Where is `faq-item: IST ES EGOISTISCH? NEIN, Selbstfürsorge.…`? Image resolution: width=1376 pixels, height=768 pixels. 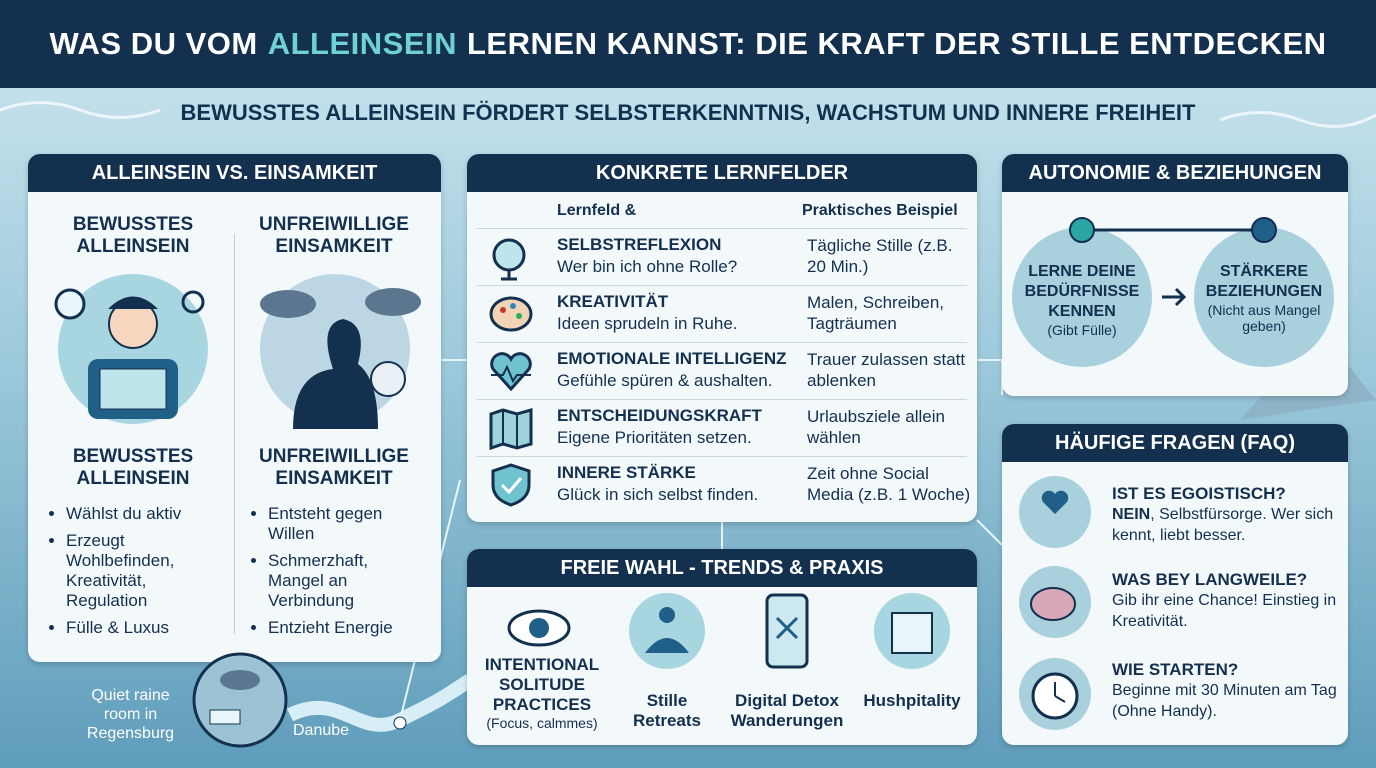
faq-item: IST ES EGOISTISCH? NEIN, Selbstfürsorge.… is located at coordinates (1224, 515).